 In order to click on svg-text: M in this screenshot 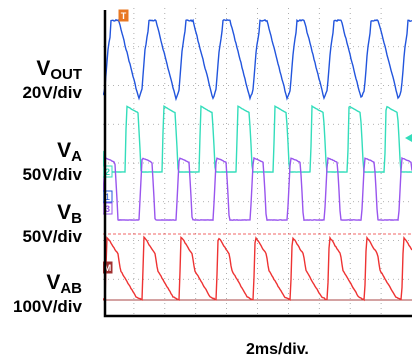, I will do `click(108, 268)`.